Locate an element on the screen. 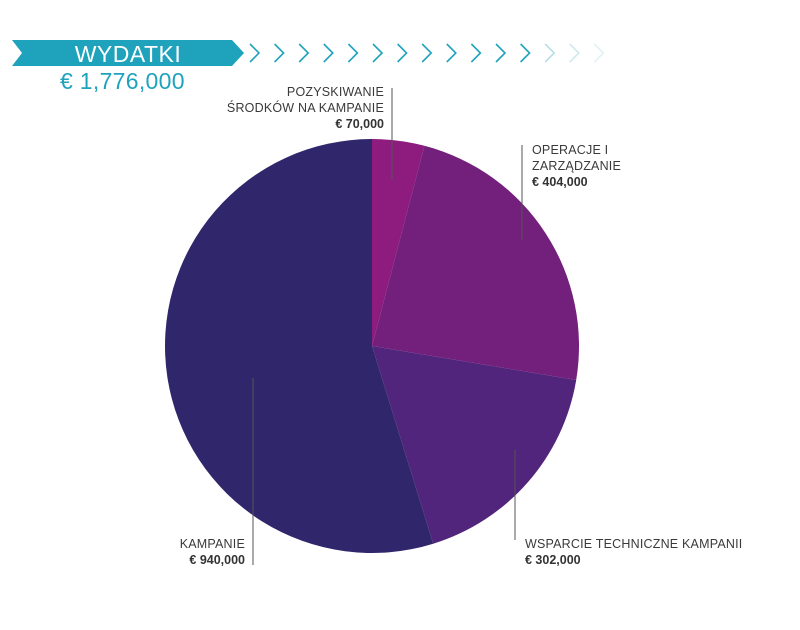 Image resolution: width=800 pixels, height=630 pixels. slice-label-3: WSPARCIE TECHNICZNE KAMPANII is located at coordinates (633, 544).